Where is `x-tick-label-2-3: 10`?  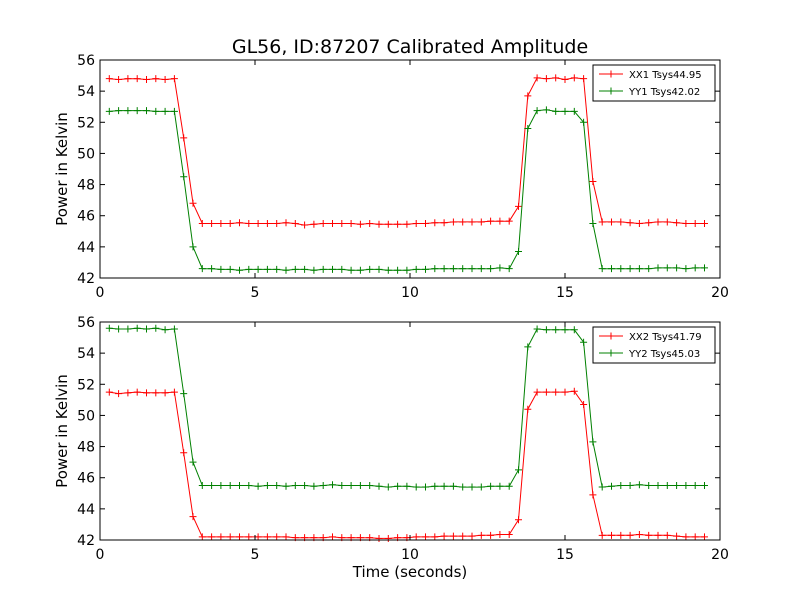 x-tick-label-2-3: 10 is located at coordinates (410, 555).